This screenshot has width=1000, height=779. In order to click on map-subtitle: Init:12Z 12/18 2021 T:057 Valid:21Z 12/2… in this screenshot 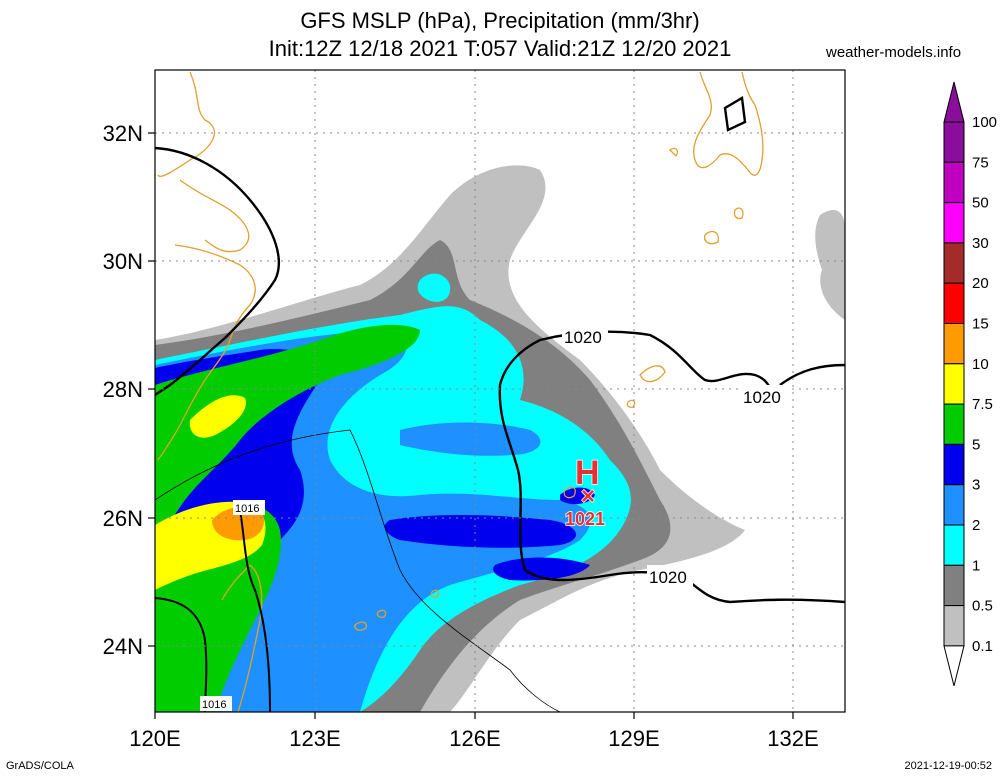, I will do `click(500, 48)`.